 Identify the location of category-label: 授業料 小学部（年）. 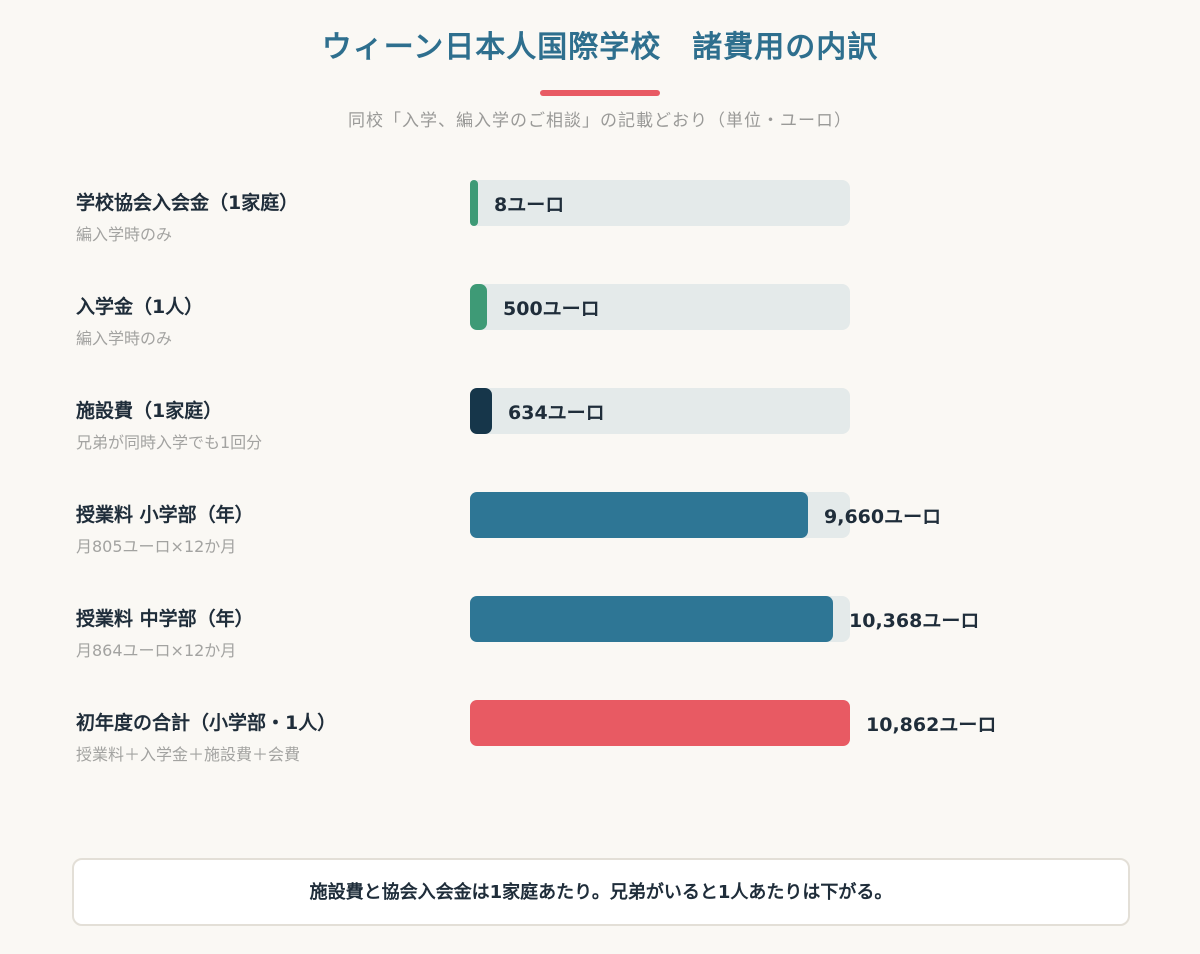
(165, 515).